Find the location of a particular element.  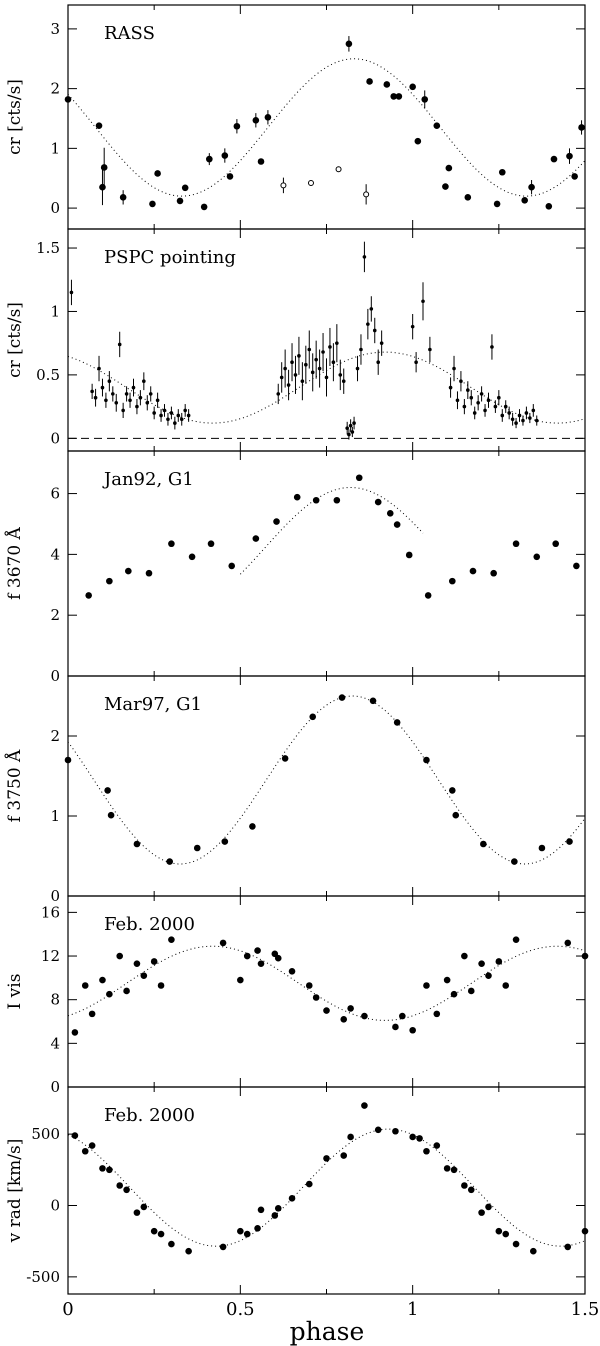

x-tick-label: 0.5 is located at coordinates (240, 1309).